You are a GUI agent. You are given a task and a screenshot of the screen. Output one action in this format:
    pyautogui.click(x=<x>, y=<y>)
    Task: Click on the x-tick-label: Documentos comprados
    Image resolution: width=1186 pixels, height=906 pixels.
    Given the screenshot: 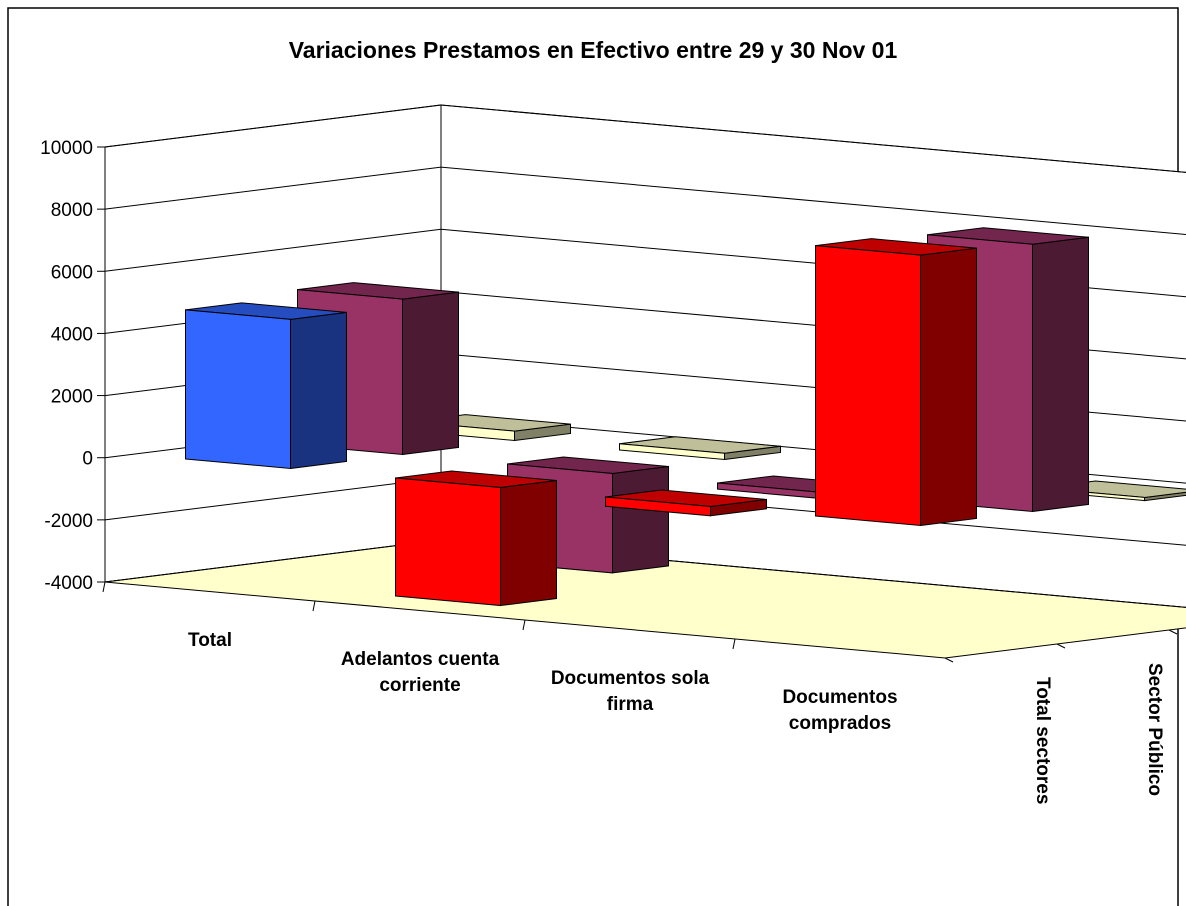 What is the action you would take?
    pyautogui.click(x=840, y=710)
    